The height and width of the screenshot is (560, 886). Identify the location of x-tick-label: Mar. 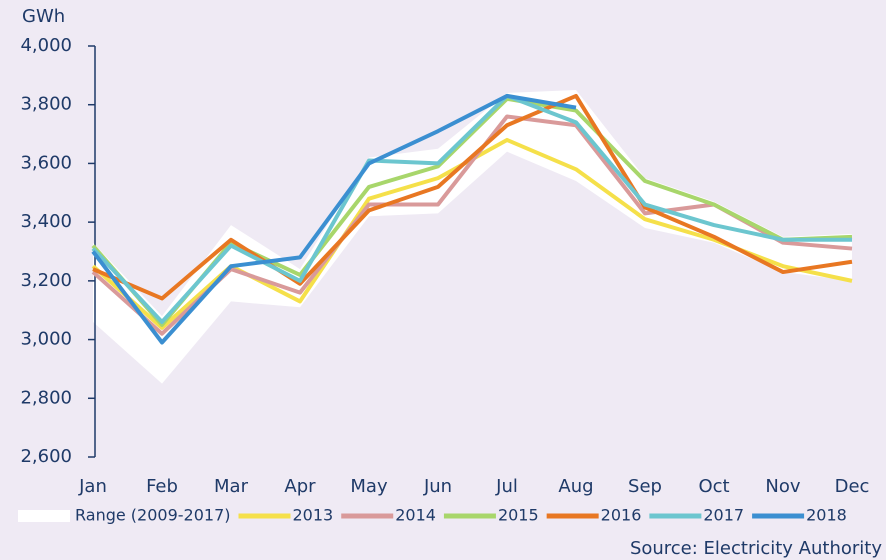
(231, 486).